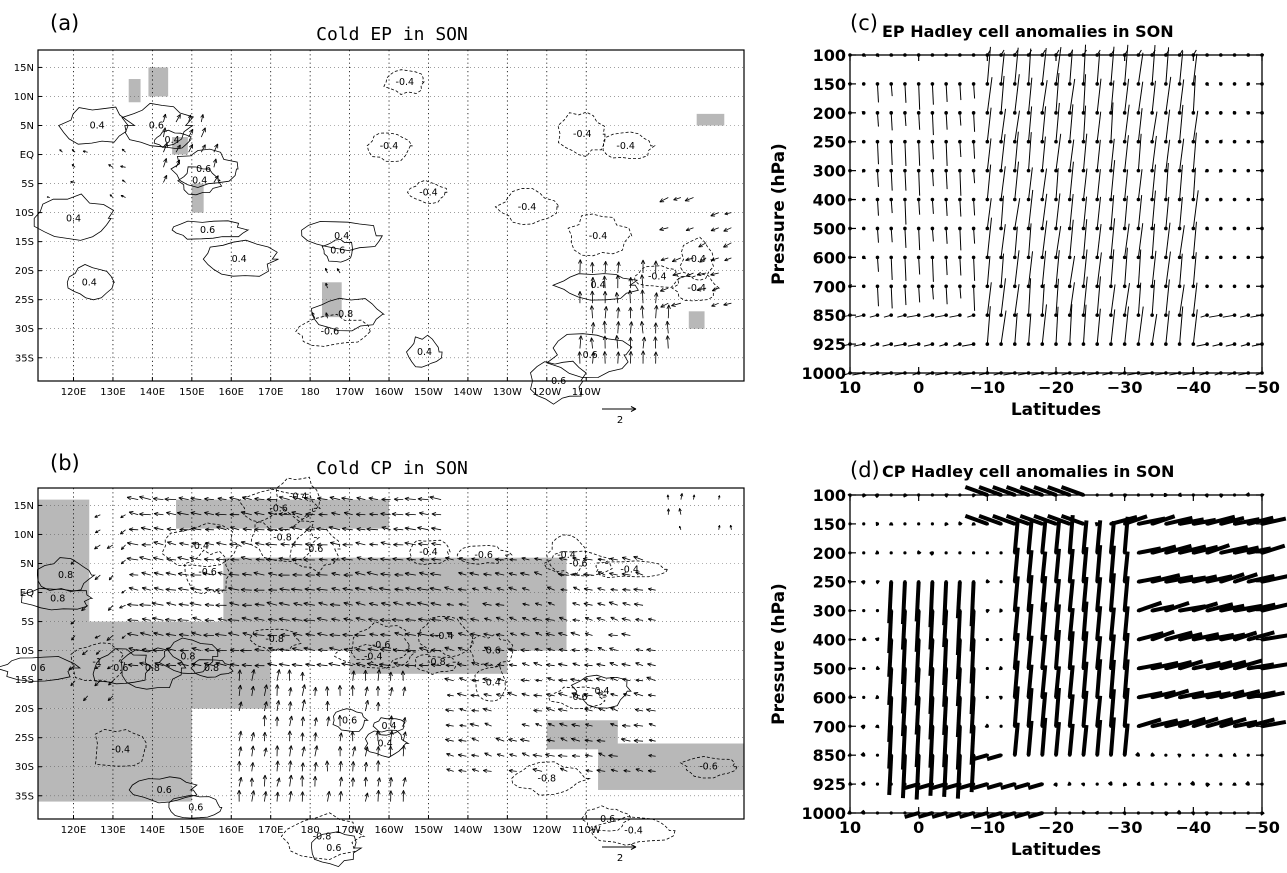 The image size is (1287, 873). What do you see at coordinates (298, 497) in the screenshot?
I see `contour-label: -0.4` at bounding box center [298, 497].